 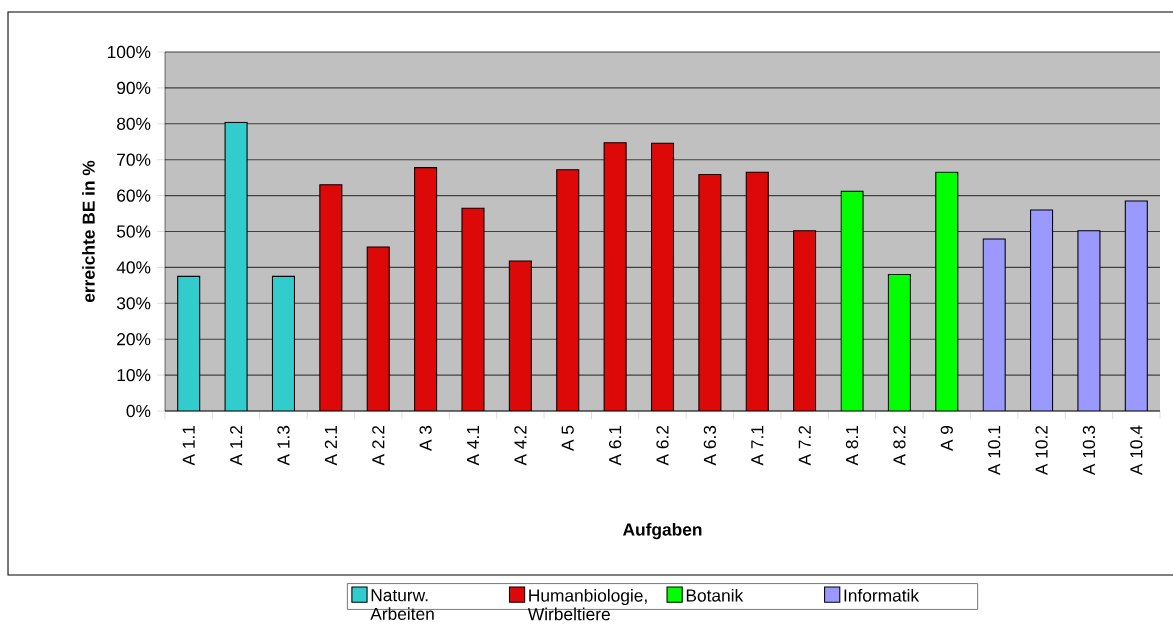 What do you see at coordinates (133, 303) in the screenshot?
I see `y-tick-label: 30%` at bounding box center [133, 303].